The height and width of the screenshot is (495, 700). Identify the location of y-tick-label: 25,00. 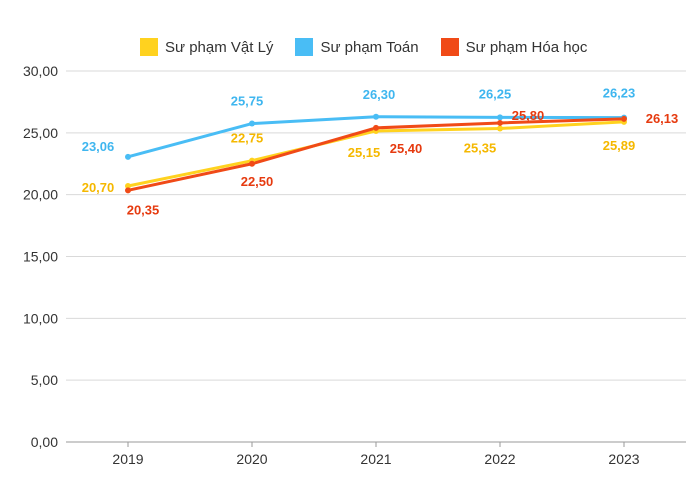
(40, 133).